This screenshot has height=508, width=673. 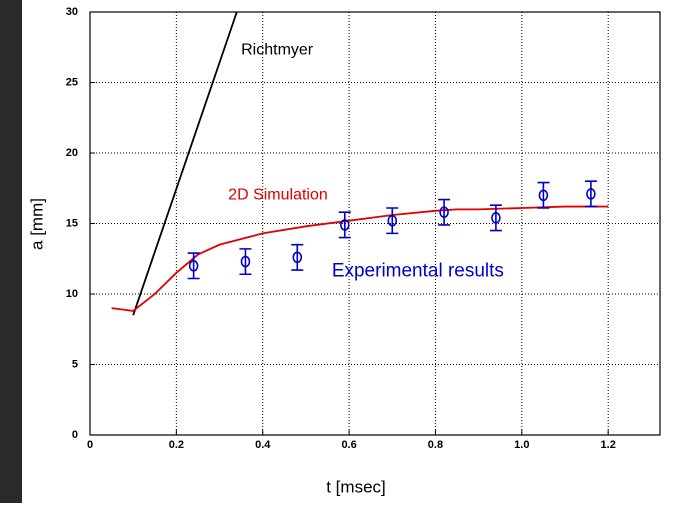 What do you see at coordinates (72, 82) in the screenshot?
I see `y-tick-label: 25` at bounding box center [72, 82].